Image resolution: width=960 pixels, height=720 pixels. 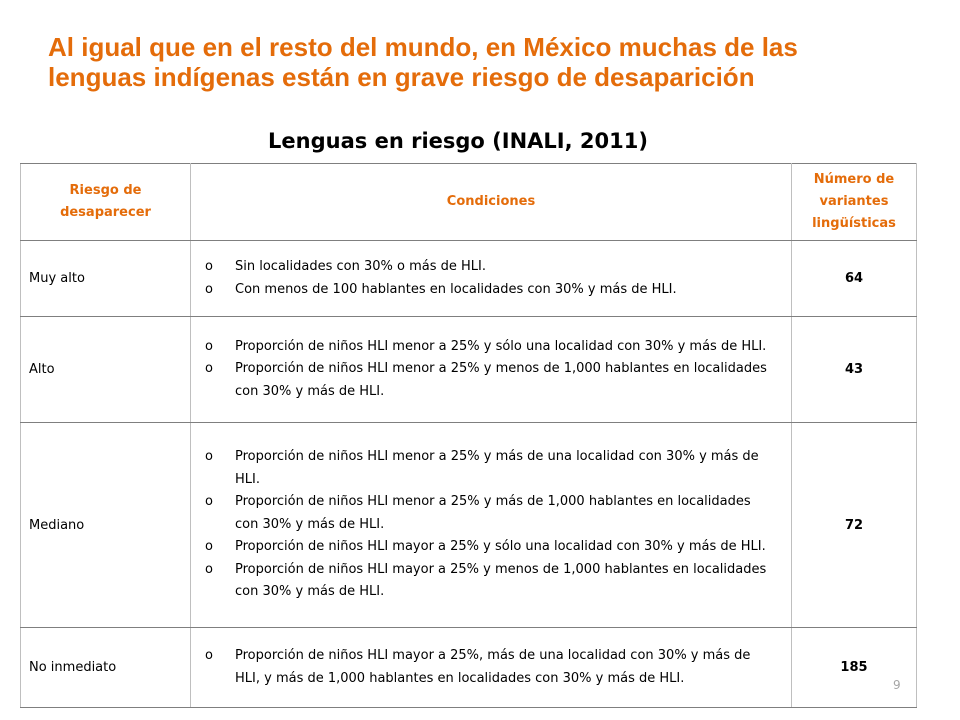 What do you see at coordinates (488, 267) in the screenshot?
I see `condition-item: o Sin localidades con 30% o más de HLI.` at bounding box center [488, 267].